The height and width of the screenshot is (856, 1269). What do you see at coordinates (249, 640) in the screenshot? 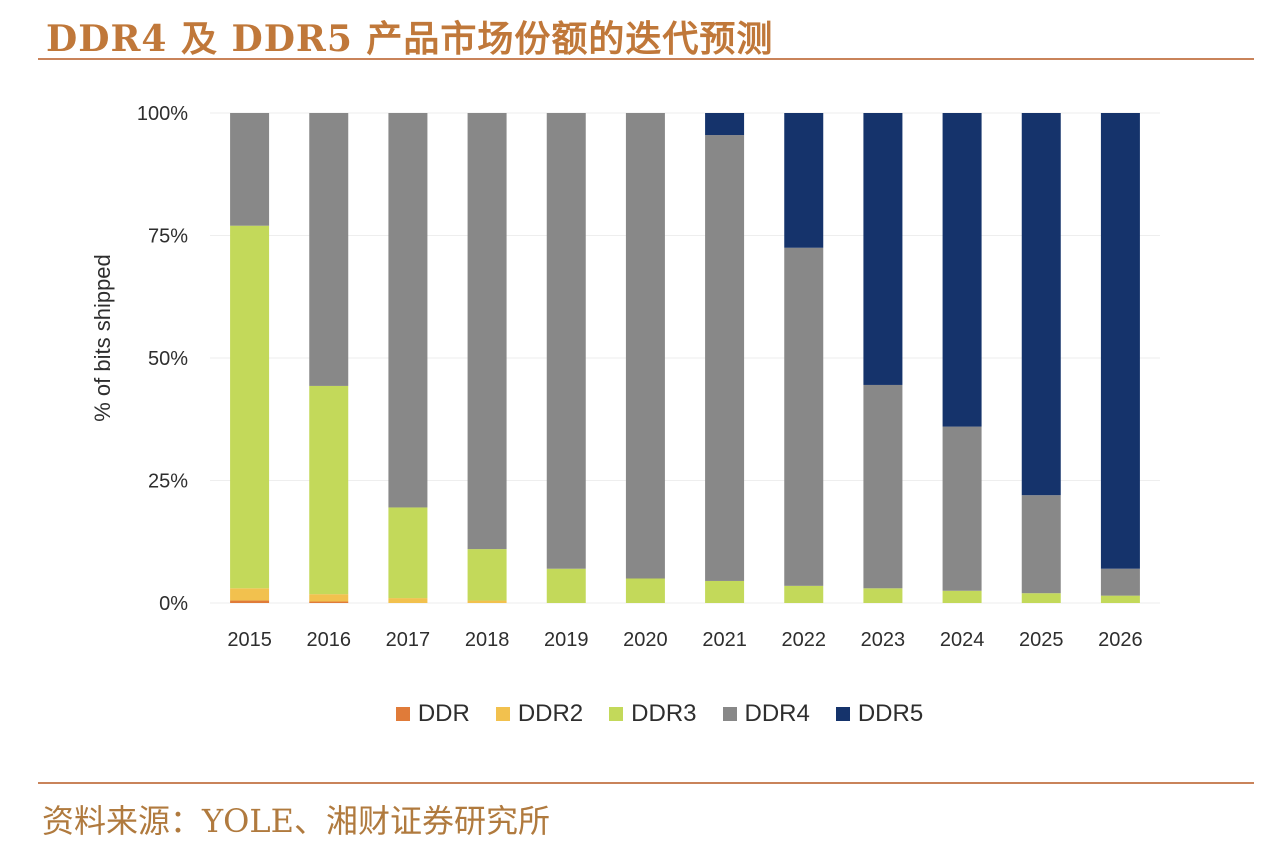
I see `x-tick-label: 2015` at bounding box center [249, 640].